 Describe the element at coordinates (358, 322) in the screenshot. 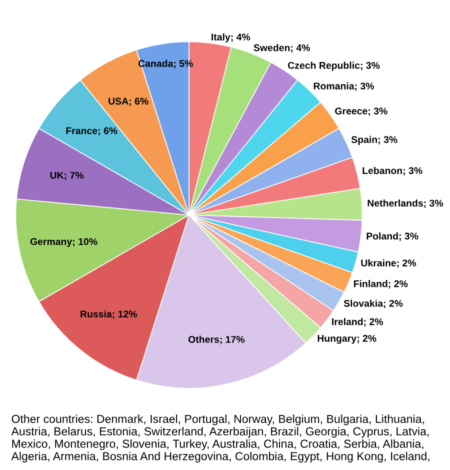

I see `slice-label: Ireland; 2%` at that location.